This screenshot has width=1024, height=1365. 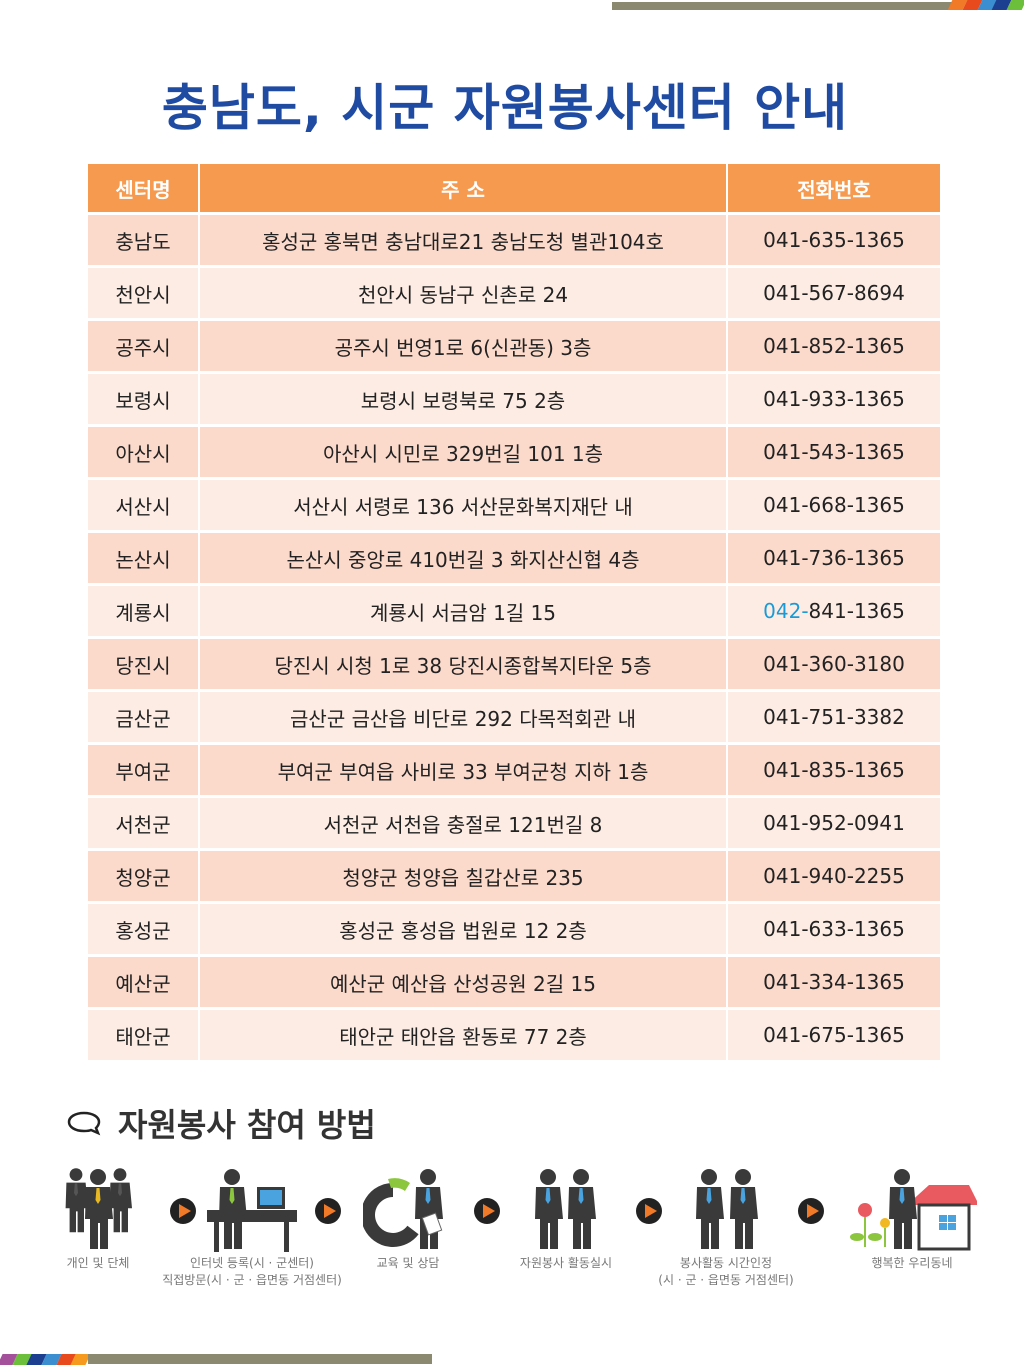 I want to click on handshake-icon, so click(x=727, y=1209).